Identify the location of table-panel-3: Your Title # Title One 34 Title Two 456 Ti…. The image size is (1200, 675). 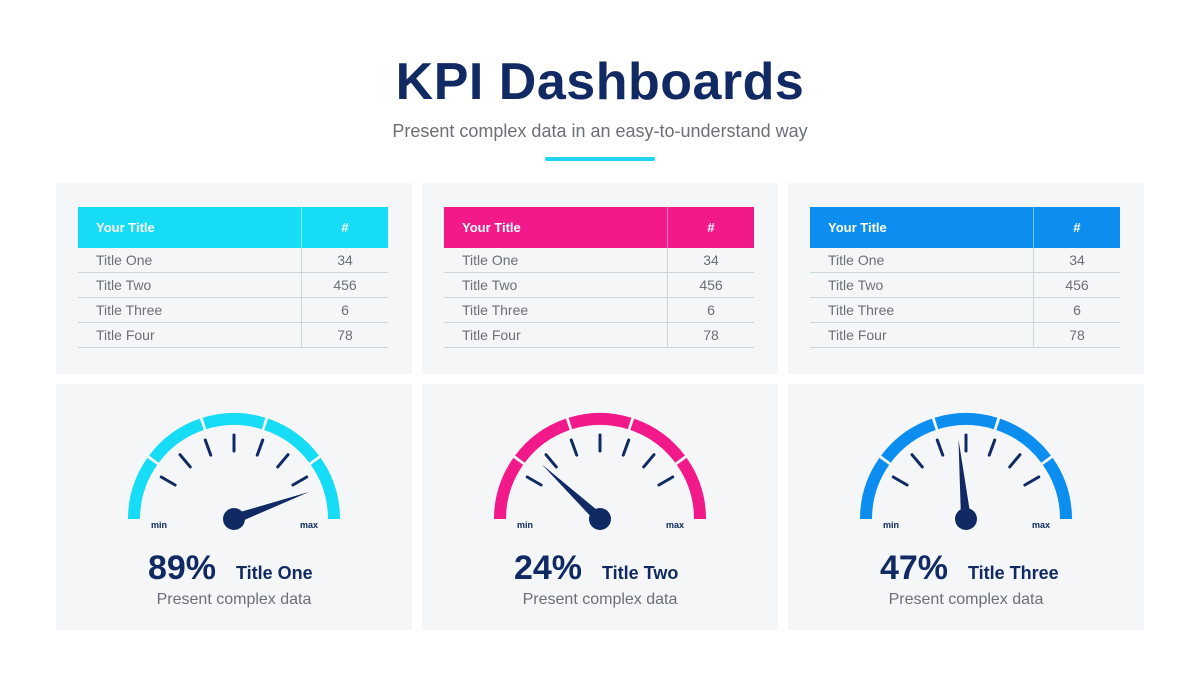
(966, 278).